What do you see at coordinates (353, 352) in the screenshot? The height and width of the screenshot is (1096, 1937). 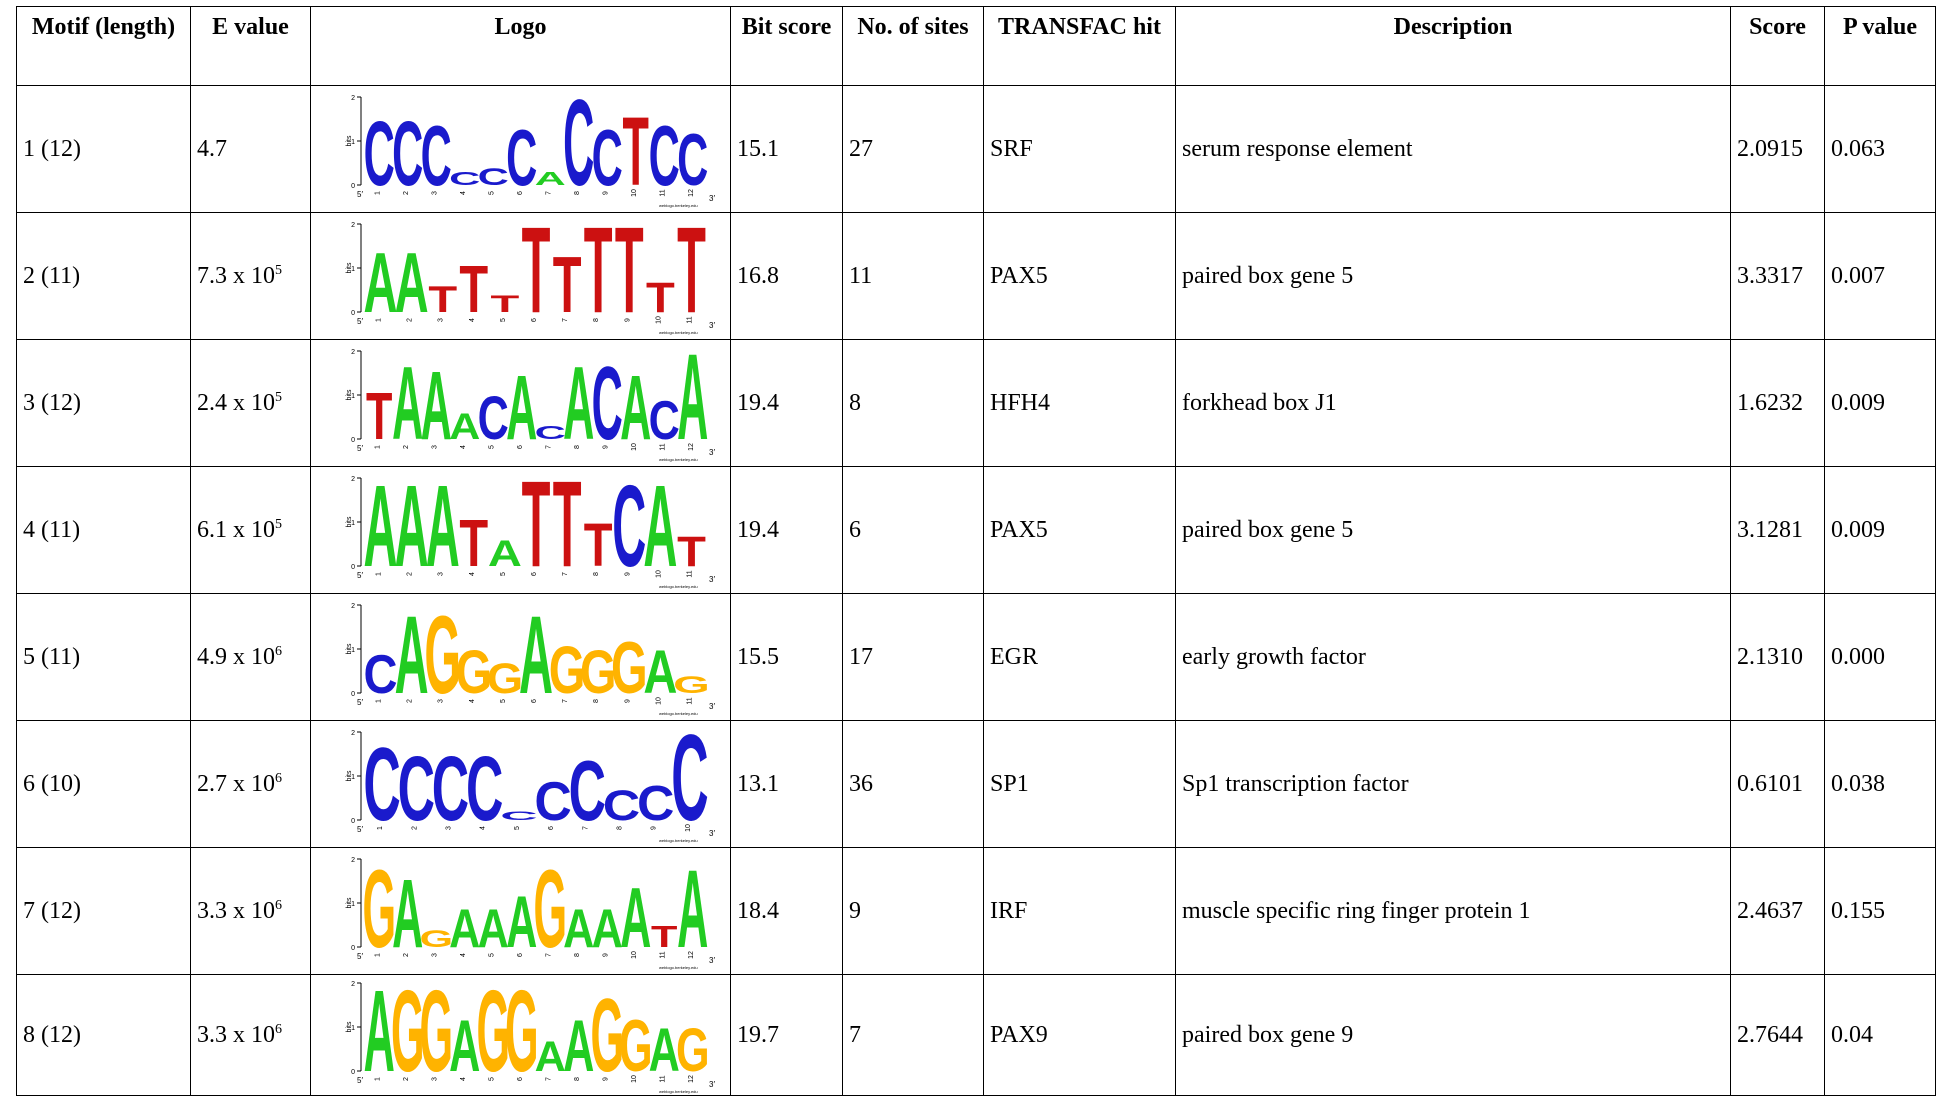 I see `logo-tick-label: 2` at bounding box center [353, 352].